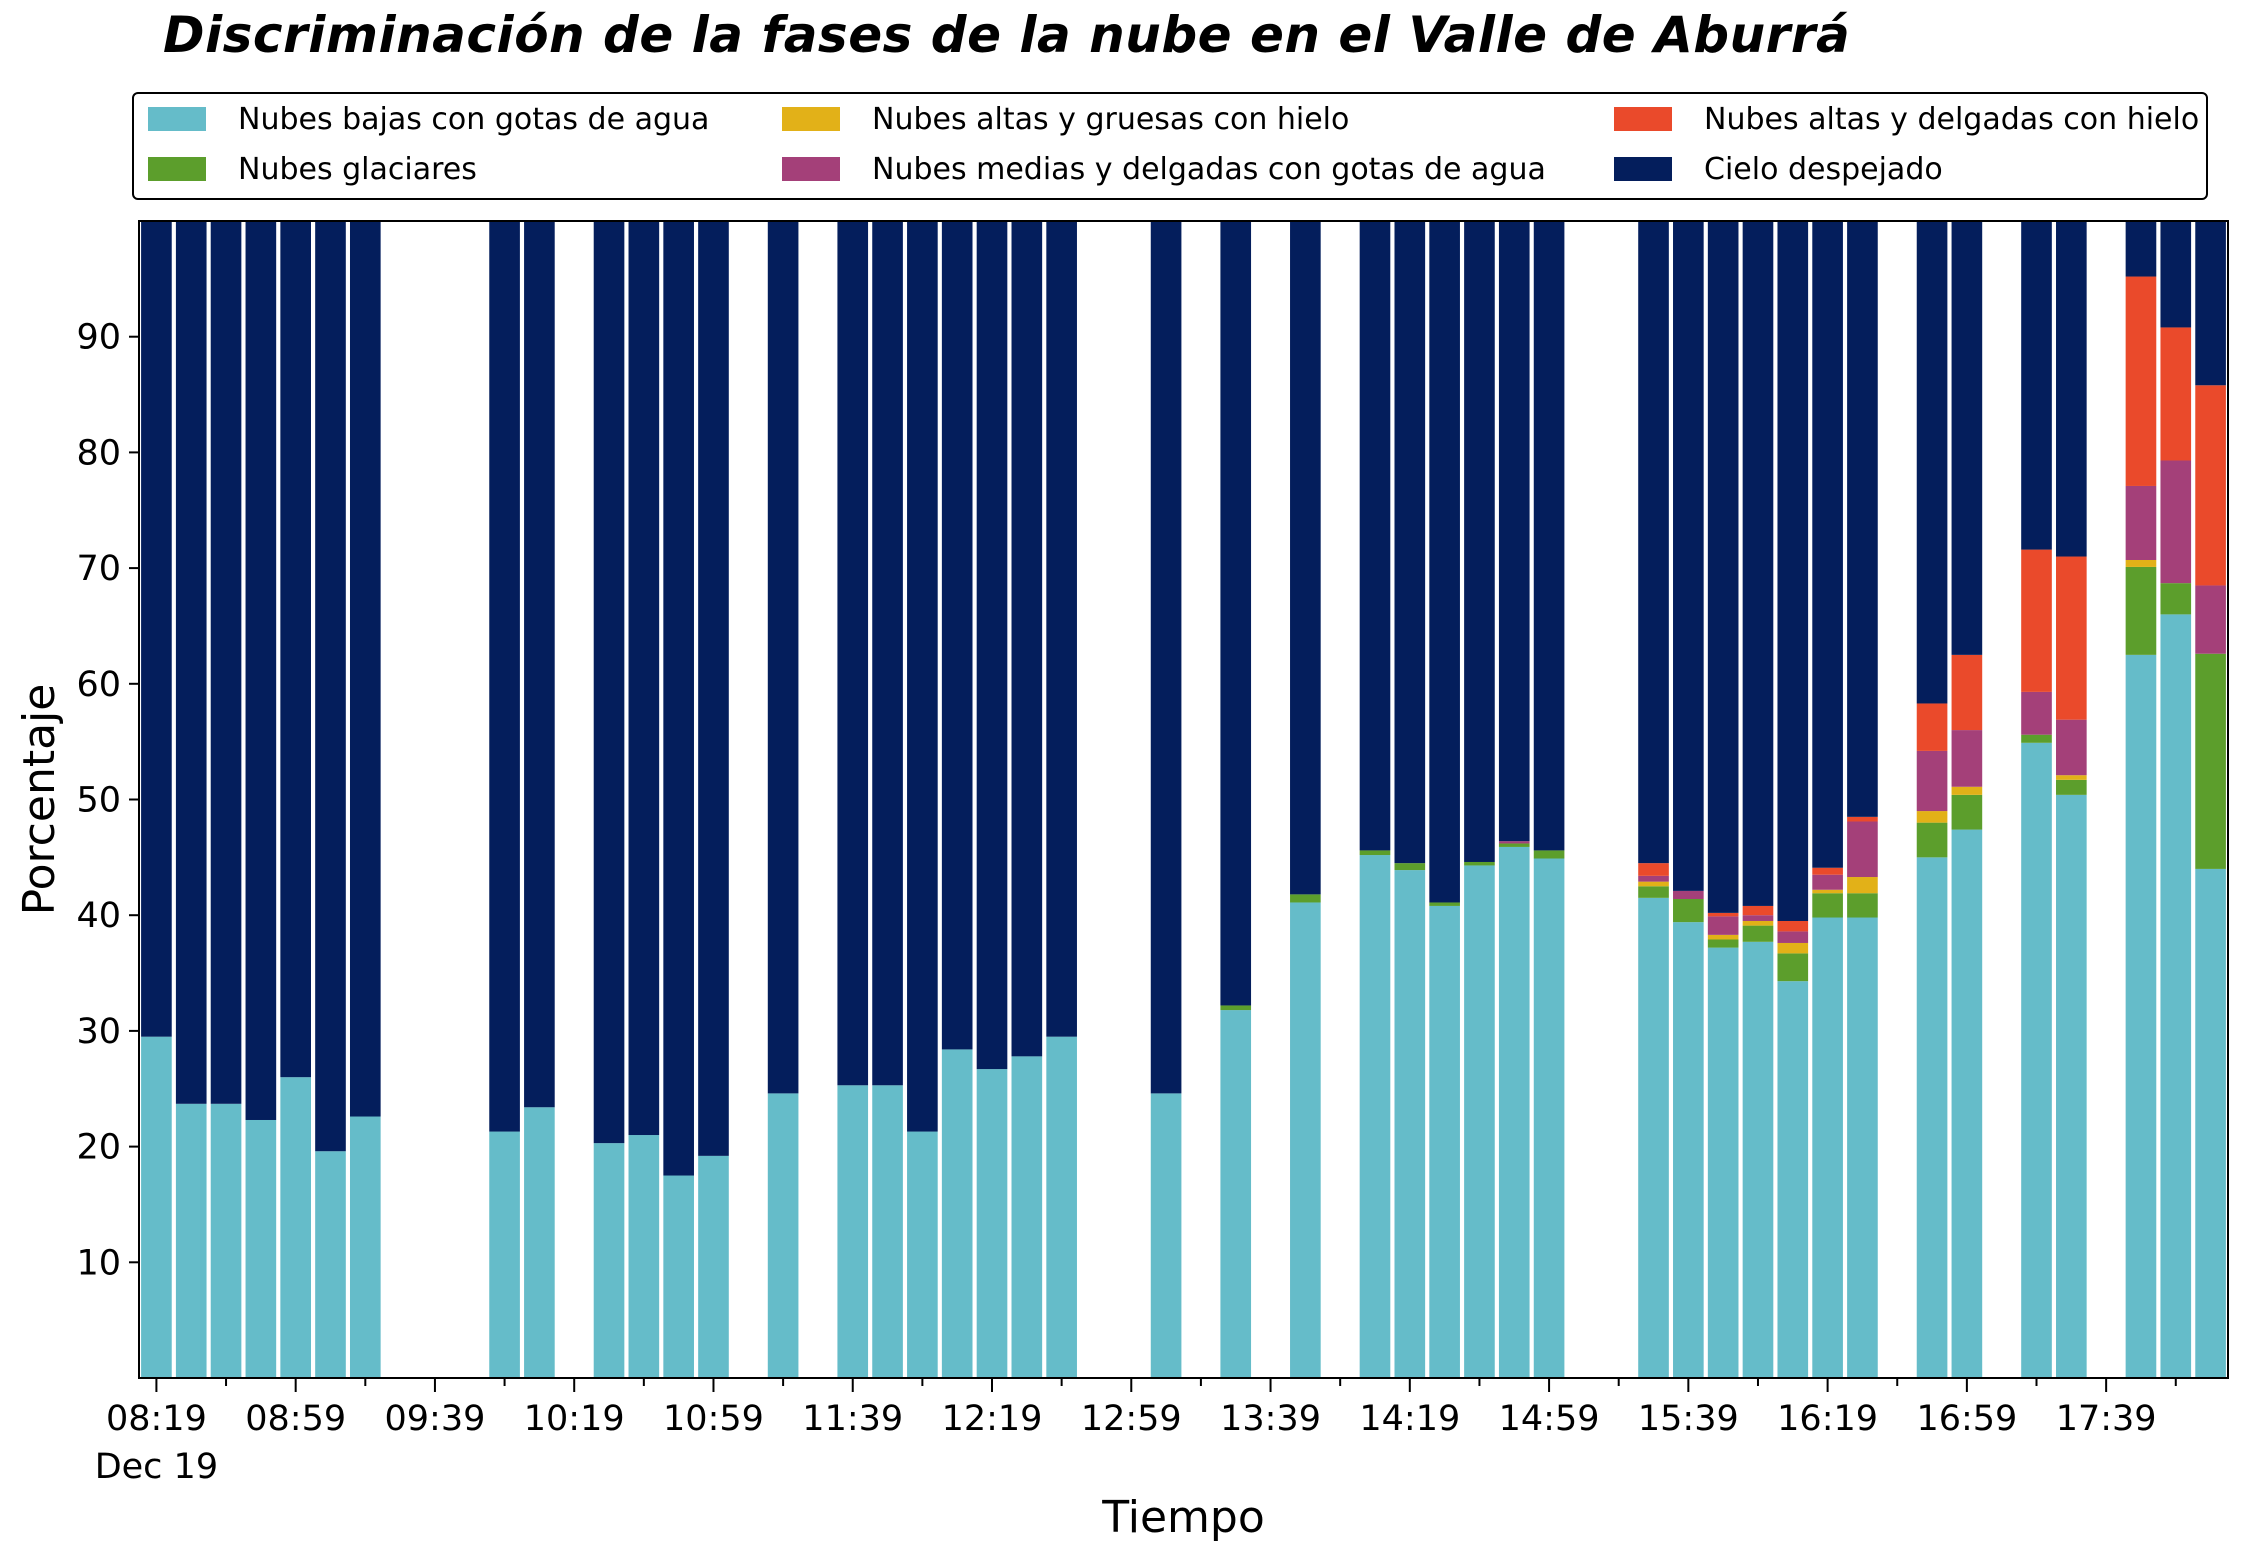  I want to click on legend-item: Nubes altas y delgadas con hielo, so click(1906, 119).